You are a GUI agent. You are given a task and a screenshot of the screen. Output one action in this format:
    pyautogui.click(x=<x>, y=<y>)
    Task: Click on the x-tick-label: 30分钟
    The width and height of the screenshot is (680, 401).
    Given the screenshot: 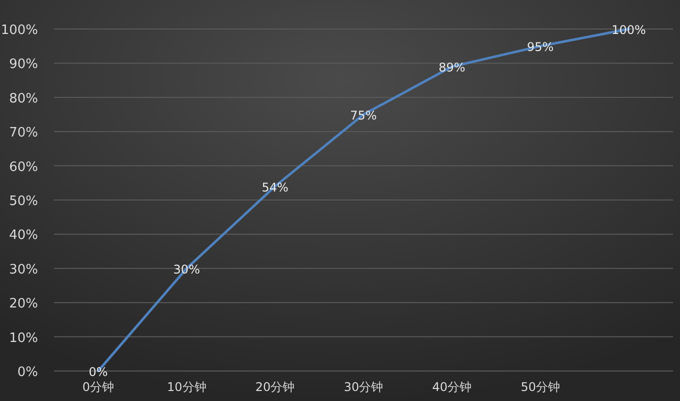 What is the action you would take?
    pyautogui.click(x=364, y=387)
    